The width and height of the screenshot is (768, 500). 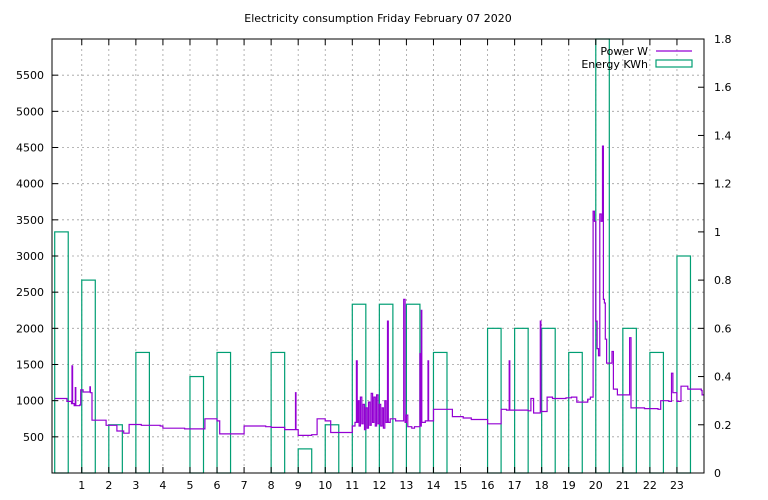 I want to click on x-tick-label: 15, so click(x=461, y=485).